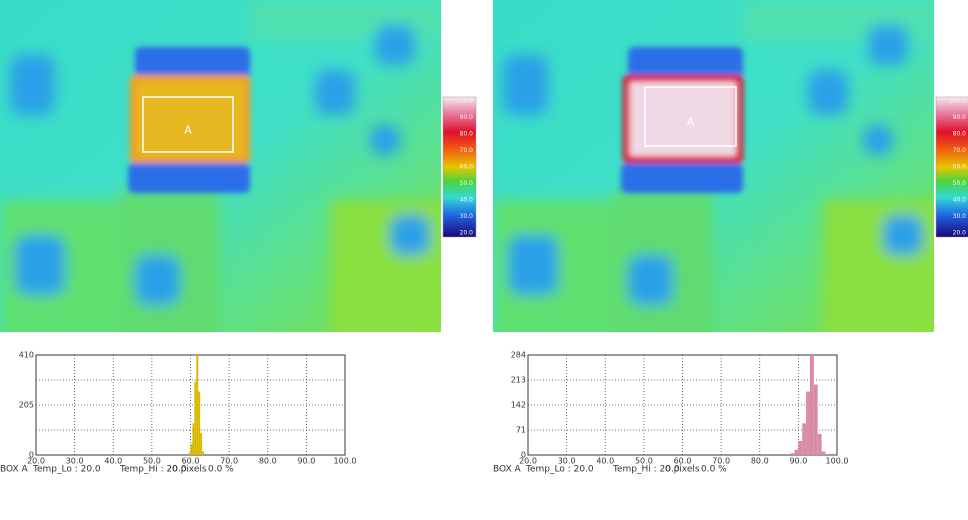 This screenshot has width=968, height=520. I want to click on footer-box: BOX A, so click(14, 470).